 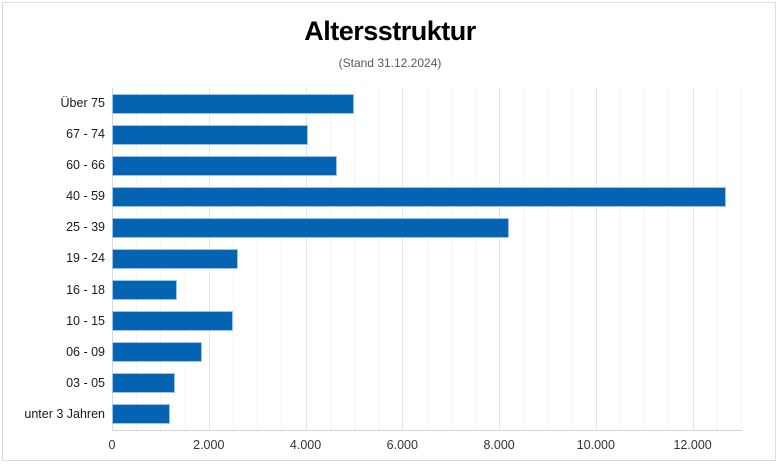 I want to click on category-label: unter 3 Jahren, so click(x=64, y=413).